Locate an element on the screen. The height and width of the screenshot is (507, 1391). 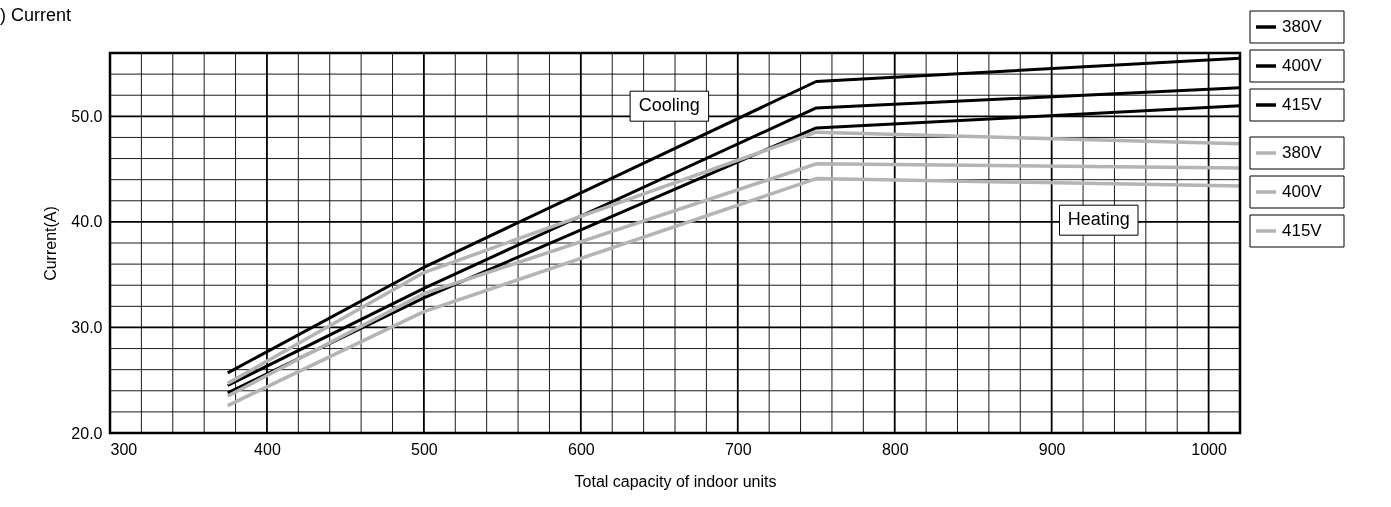
x-tick-label: 700 is located at coordinates (738, 449).